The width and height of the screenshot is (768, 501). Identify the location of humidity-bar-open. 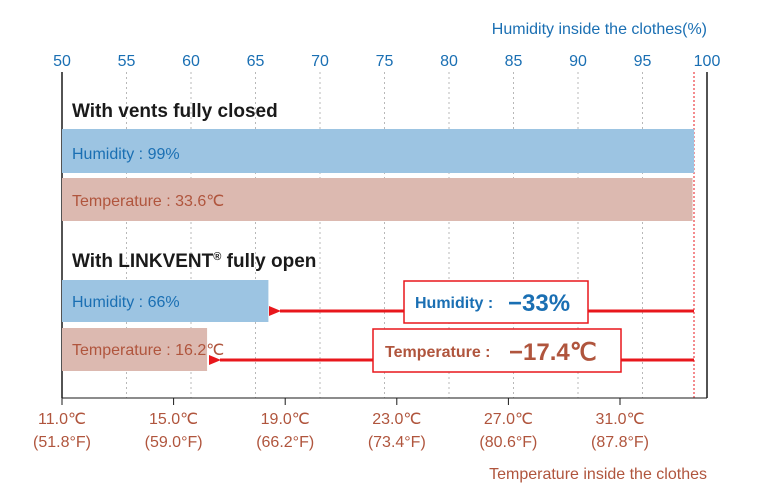
(165, 301).